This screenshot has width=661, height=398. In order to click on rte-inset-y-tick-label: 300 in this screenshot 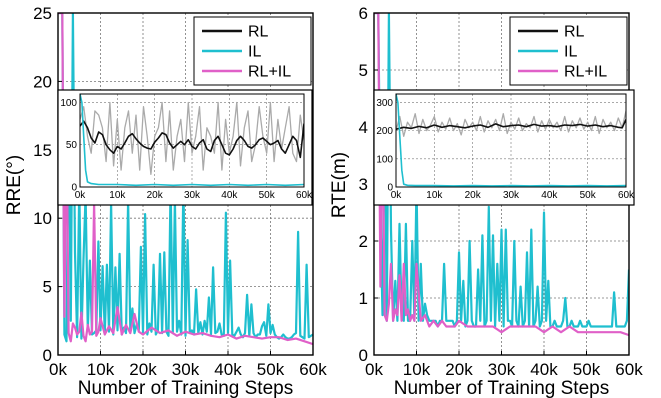, I will do `click(384, 103)`.